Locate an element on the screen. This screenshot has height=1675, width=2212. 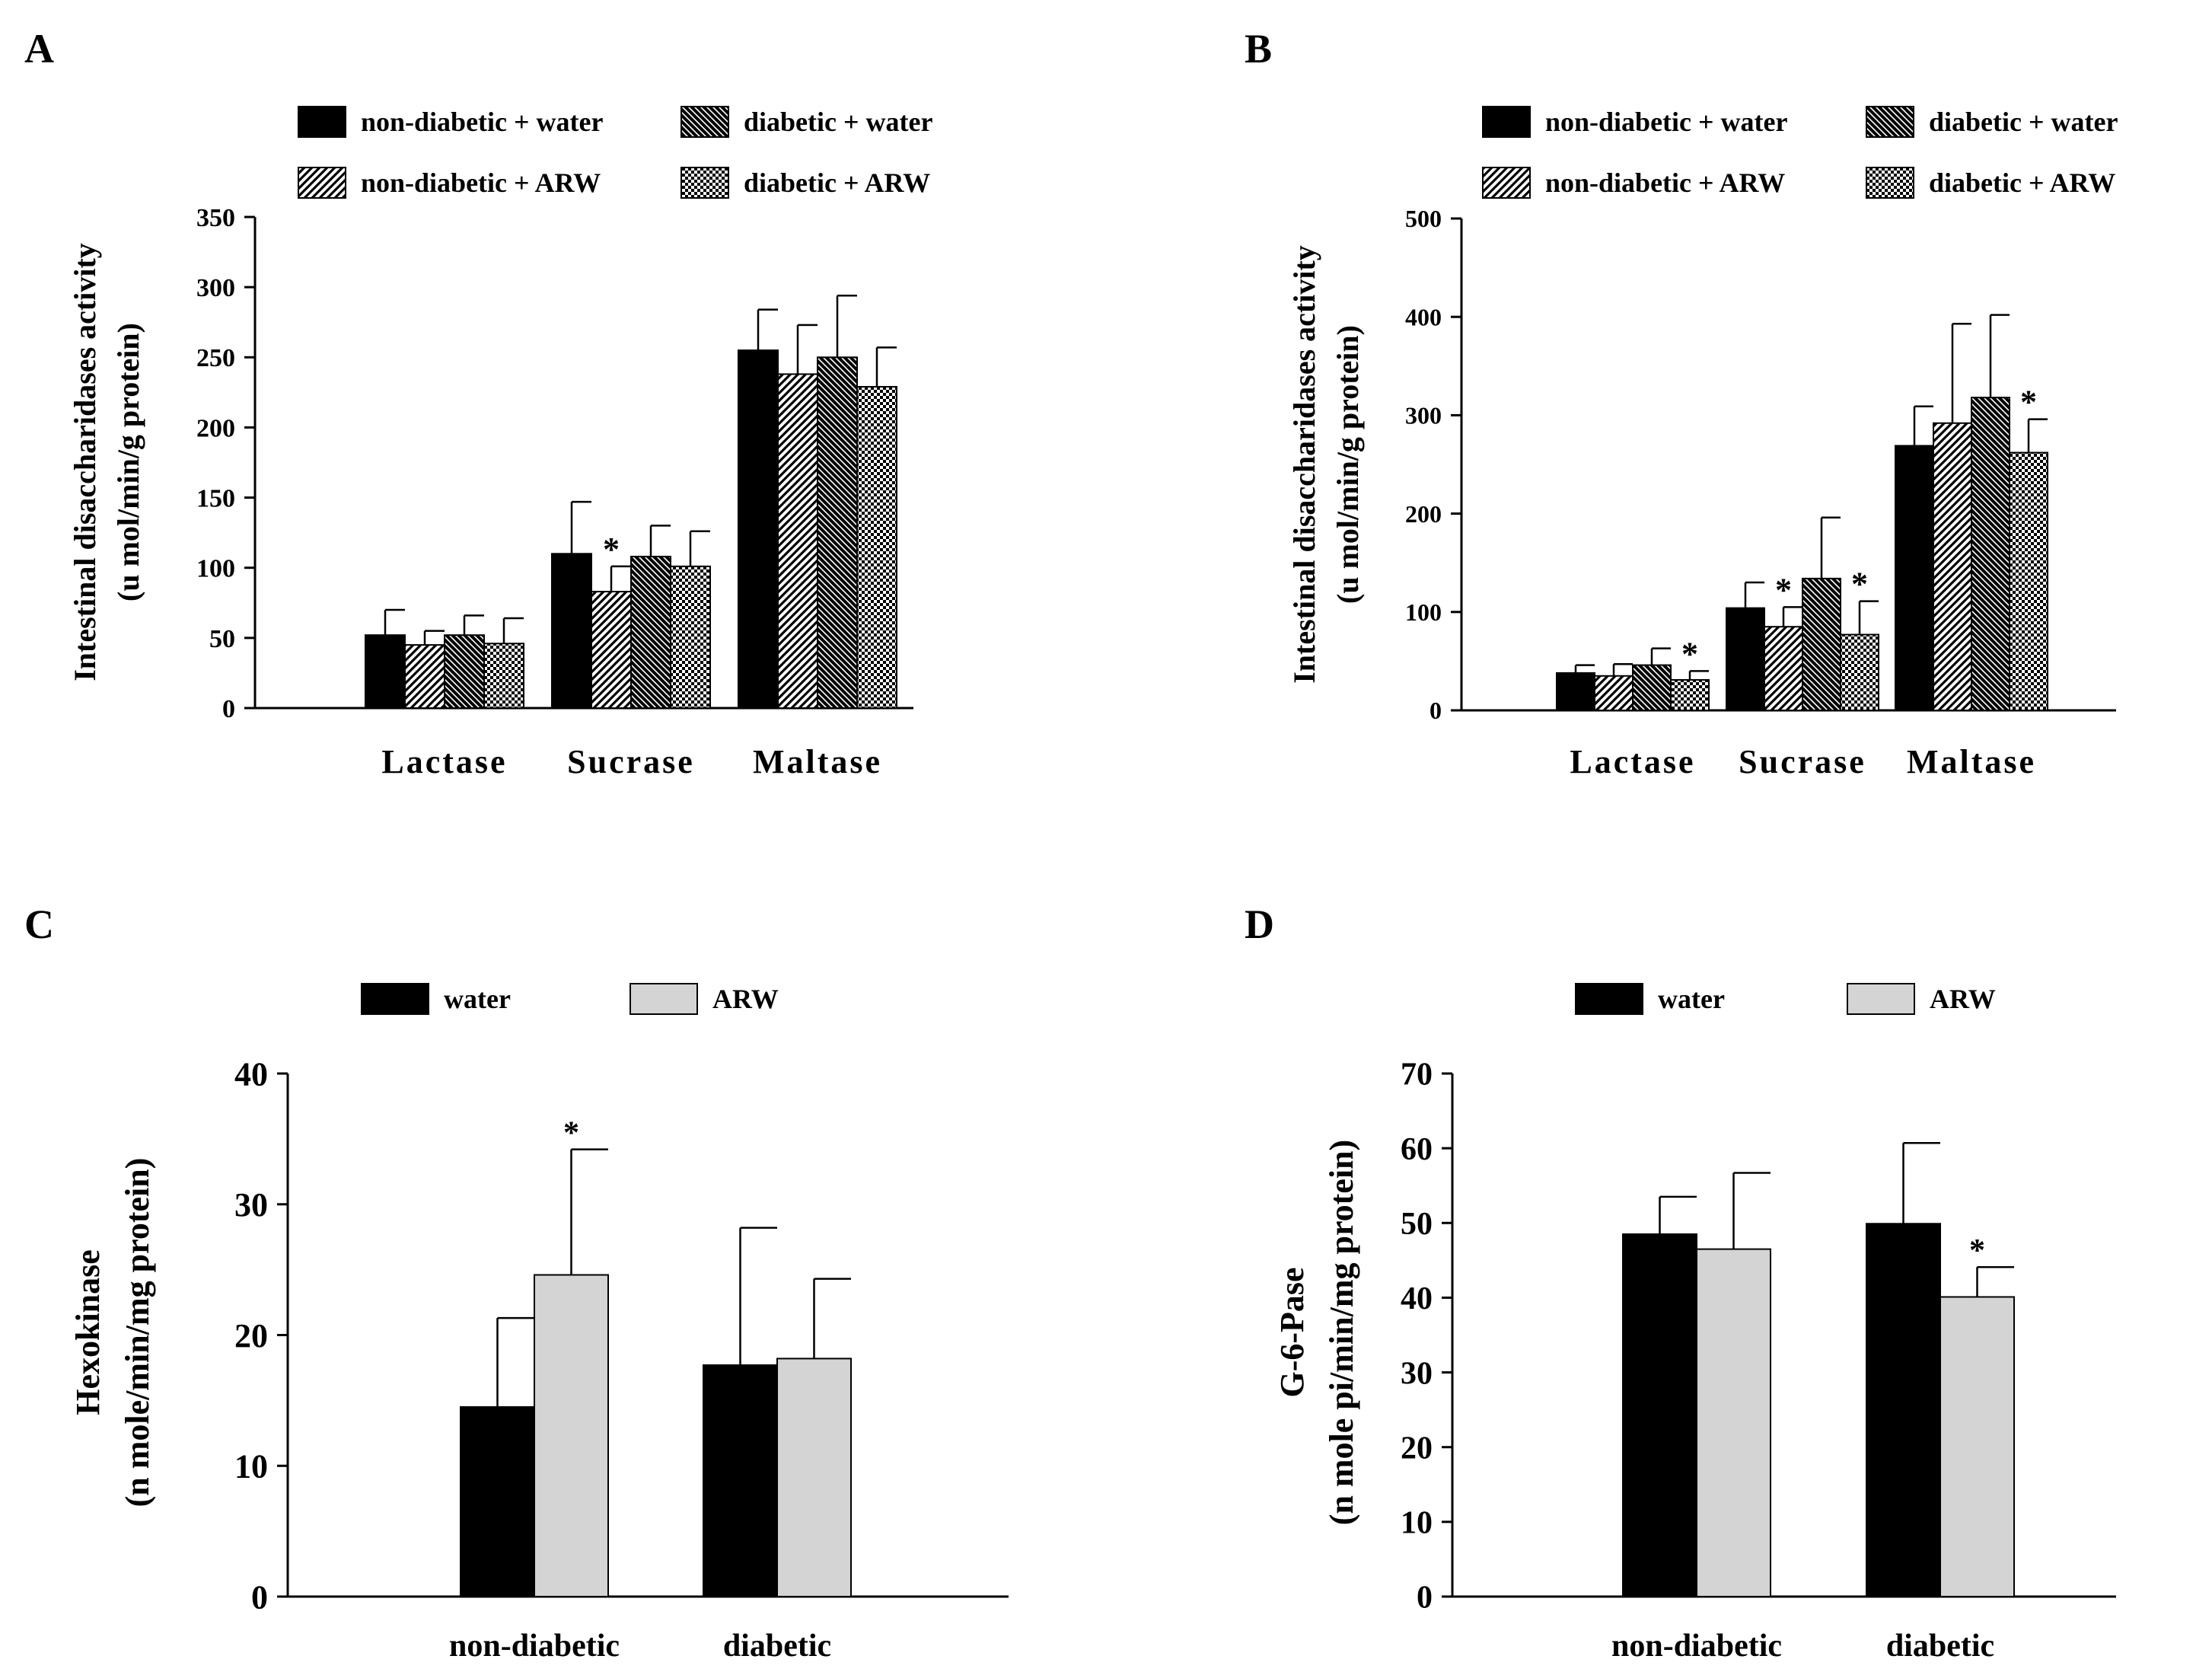
legend-label: ARW is located at coordinates (1963, 999).